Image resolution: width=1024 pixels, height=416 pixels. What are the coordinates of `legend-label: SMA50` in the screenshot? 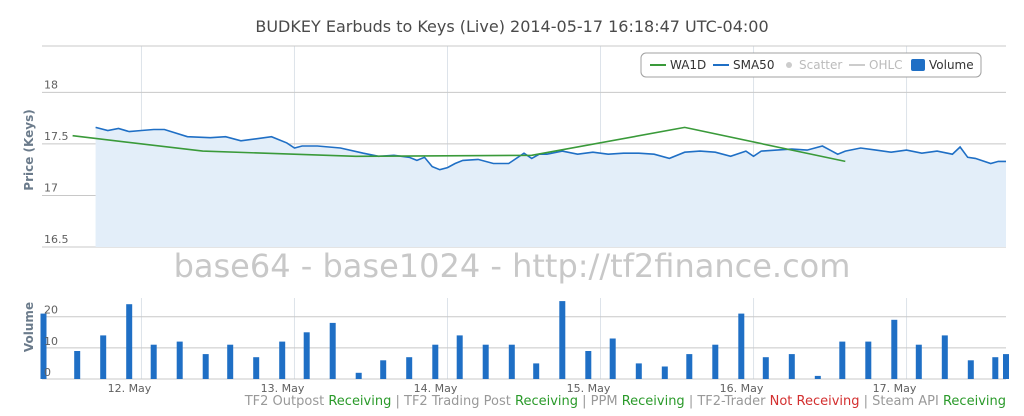 It's located at (753, 65).